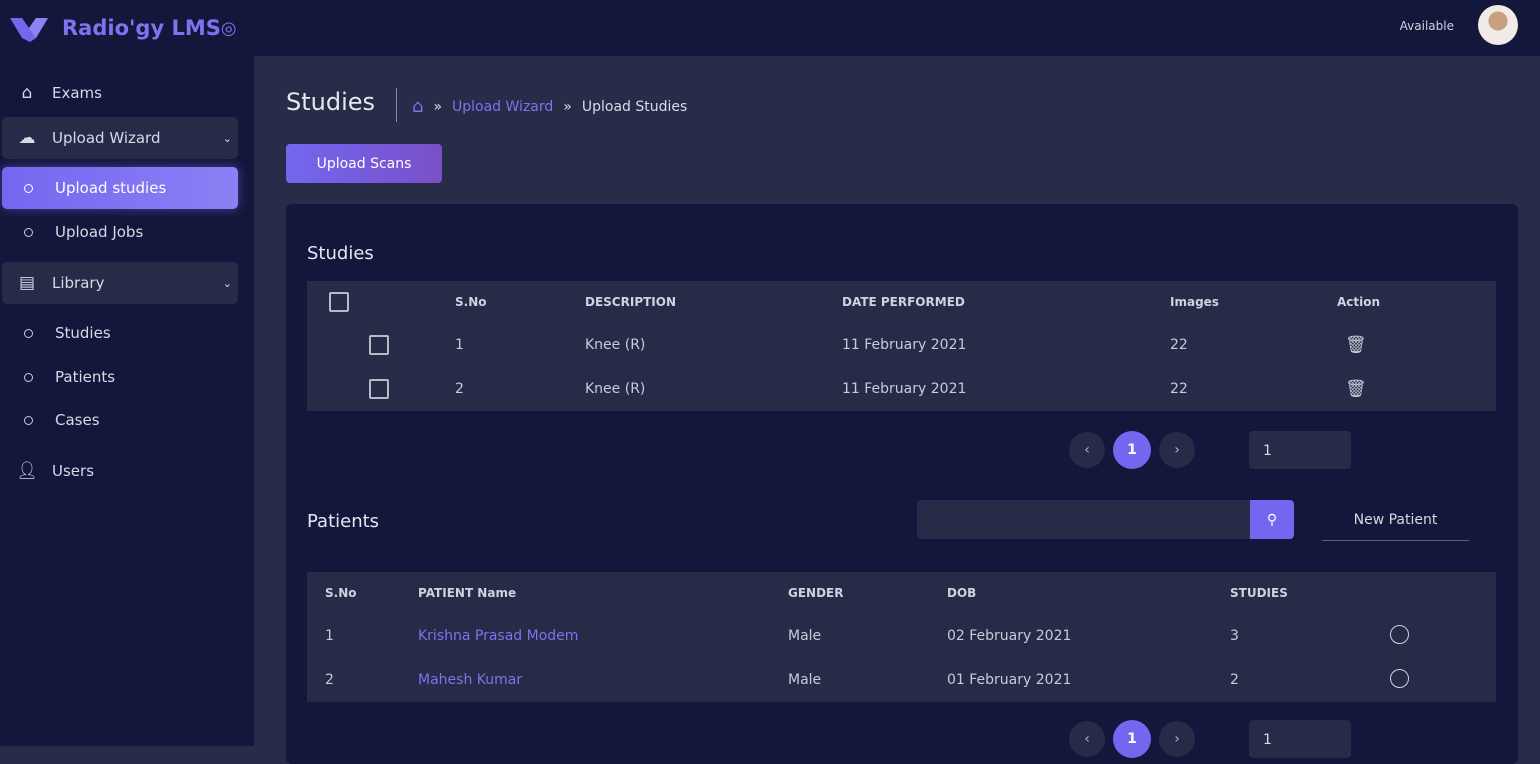 Image resolution: width=1540 pixels, height=764 pixels. I want to click on sidebar-item-cases: Cases, so click(120, 420).